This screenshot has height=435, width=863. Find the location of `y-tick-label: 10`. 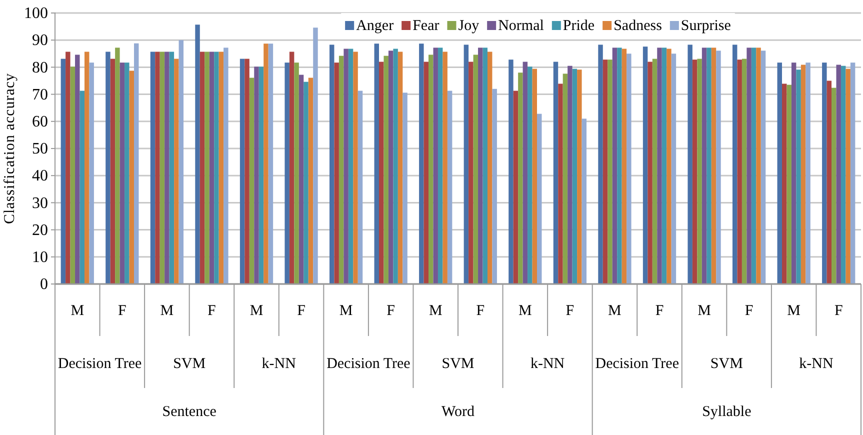

y-tick-label: 10 is located at coordinates (40, 257).